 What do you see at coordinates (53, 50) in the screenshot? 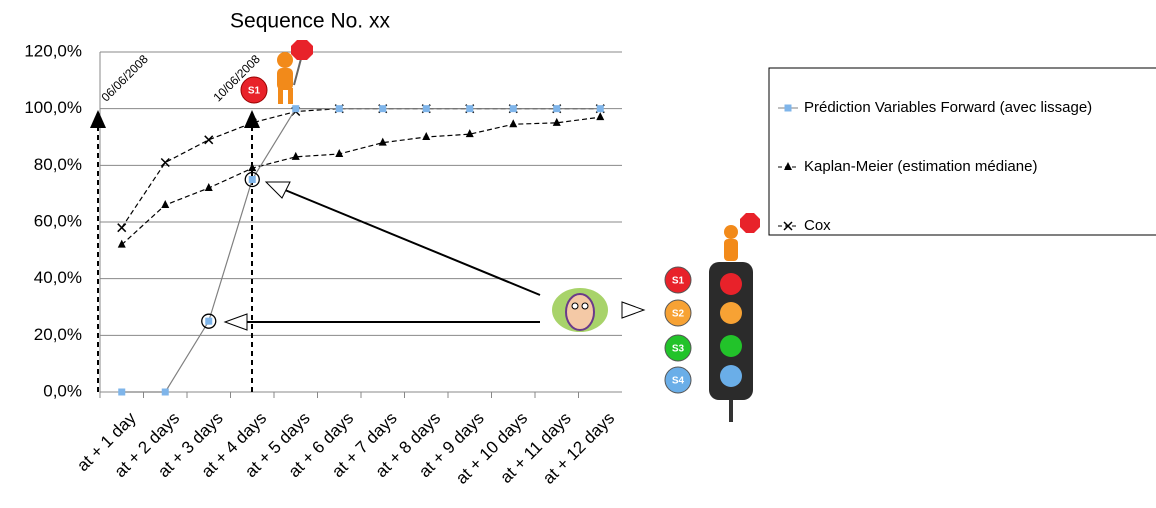
I see `y-tick-label: 120,0%` at bounding box center [53, 50].